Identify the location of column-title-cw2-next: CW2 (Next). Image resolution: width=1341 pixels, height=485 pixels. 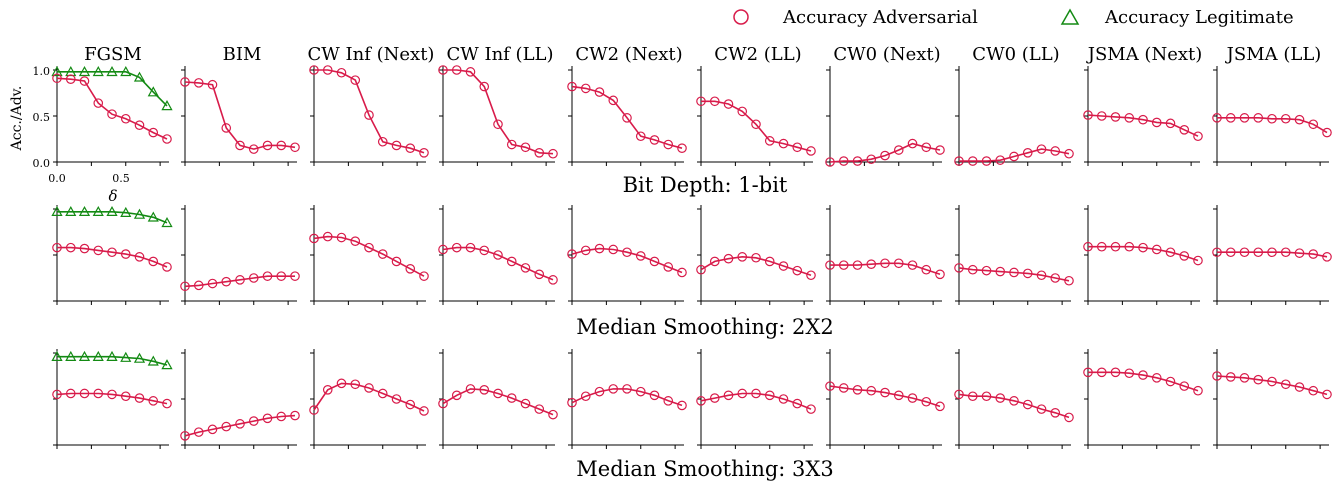
(628, 54).